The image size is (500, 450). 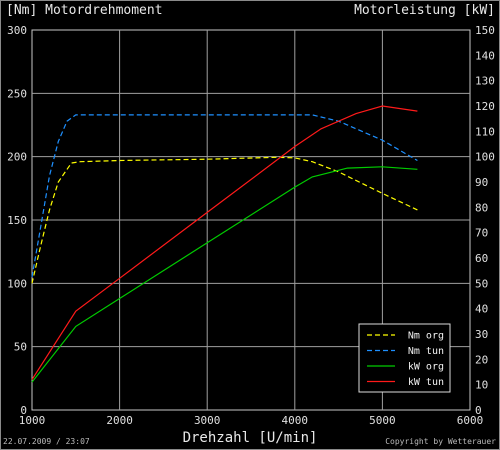 What do you see at coordinates (404, 358) in the screenshot?
I see `legend-box` at bounding box center [404, 358].